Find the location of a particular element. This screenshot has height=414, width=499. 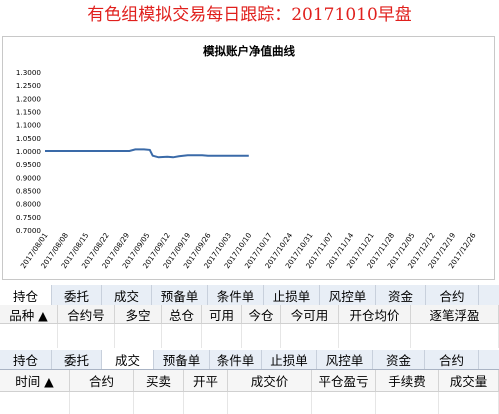

y-tick-label: 1.1500 is located at coordinates (29, 112).